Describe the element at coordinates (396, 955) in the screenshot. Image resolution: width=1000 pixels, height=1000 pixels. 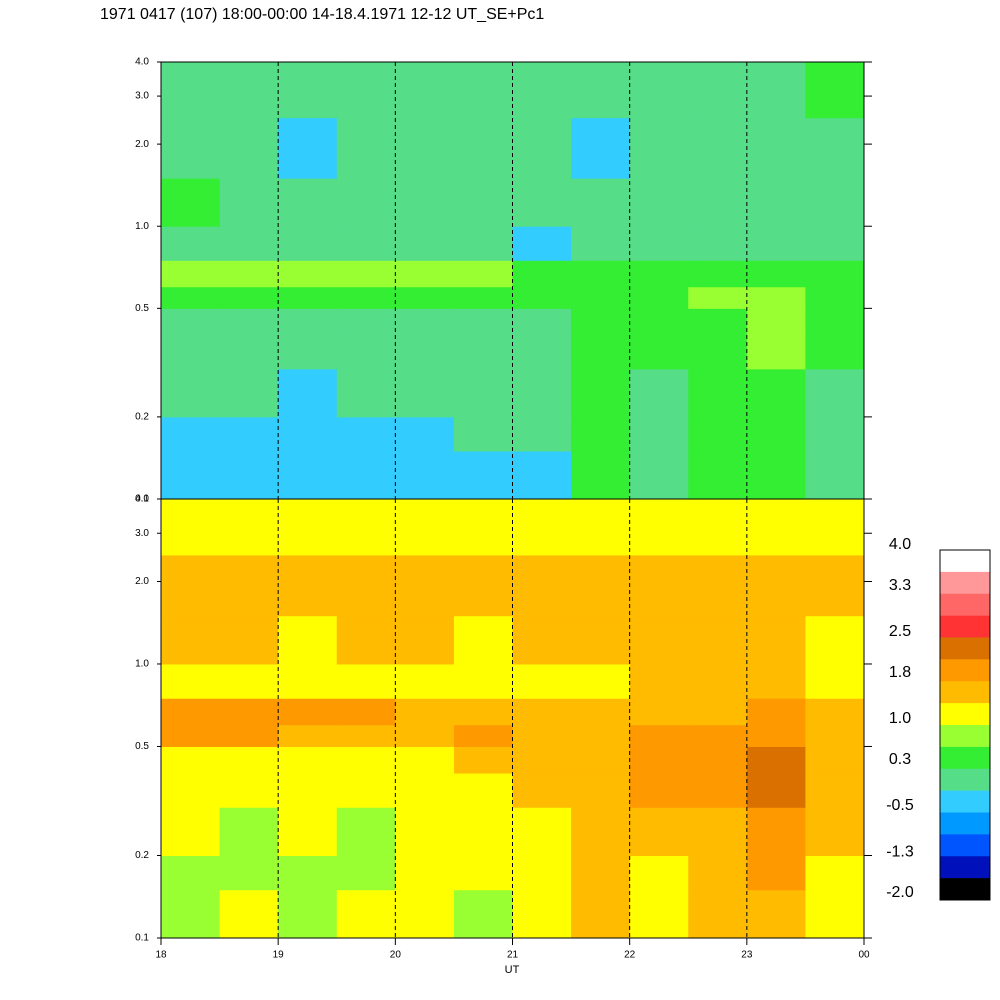
I see `x-tick-label: 20` at that location.